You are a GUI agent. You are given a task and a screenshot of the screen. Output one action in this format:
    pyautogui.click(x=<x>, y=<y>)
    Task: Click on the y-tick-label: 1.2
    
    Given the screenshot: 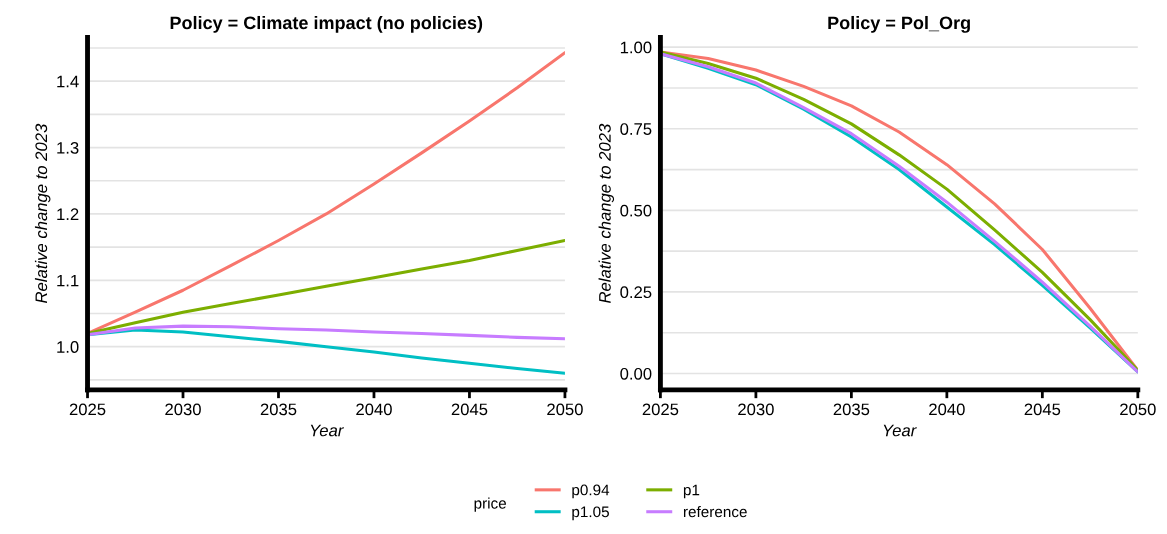 What is the action you would take?
    pyautogui.click(x=68, y=214)
    